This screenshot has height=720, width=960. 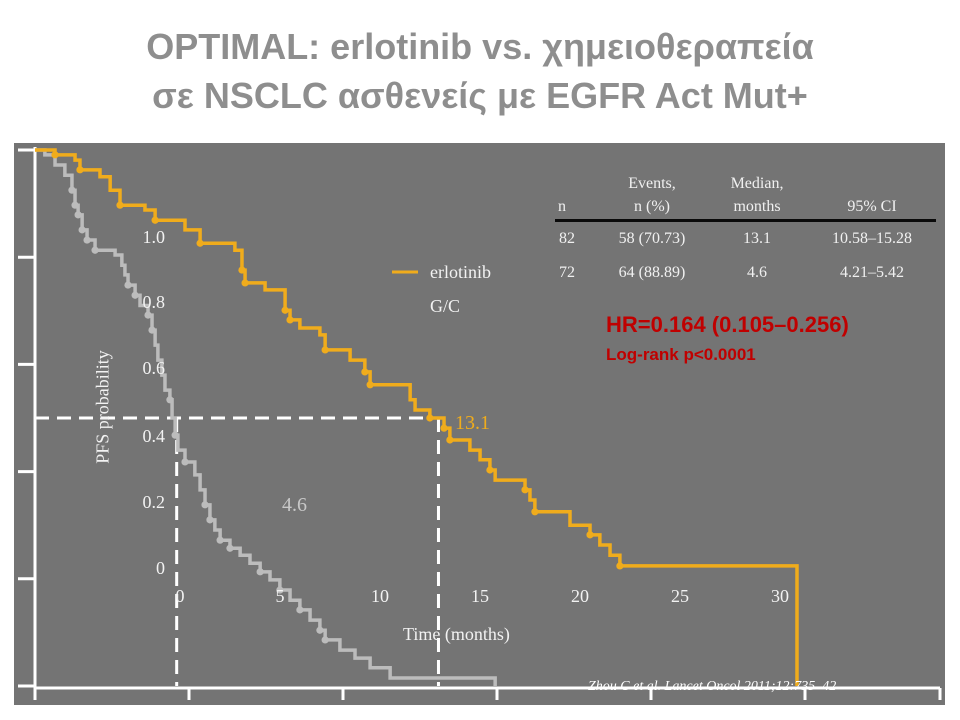 I want to click on y-tick-label: 0.2, so click(x=154, y=502).